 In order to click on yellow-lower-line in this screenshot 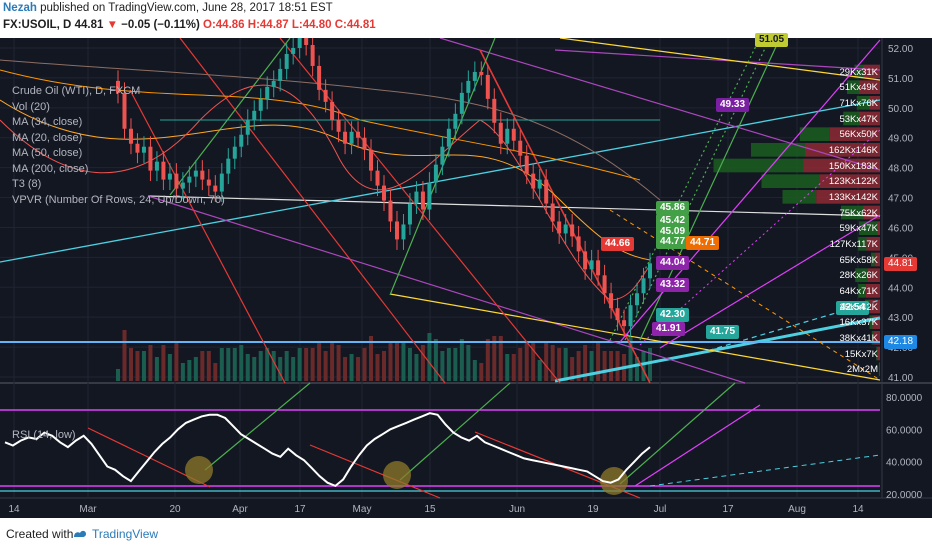, I will do `click(635, 337)`.